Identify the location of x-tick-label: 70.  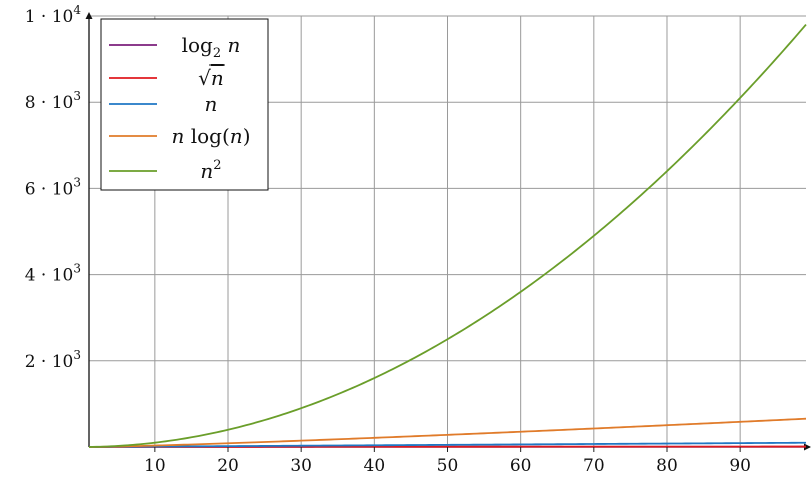
(594, 466).